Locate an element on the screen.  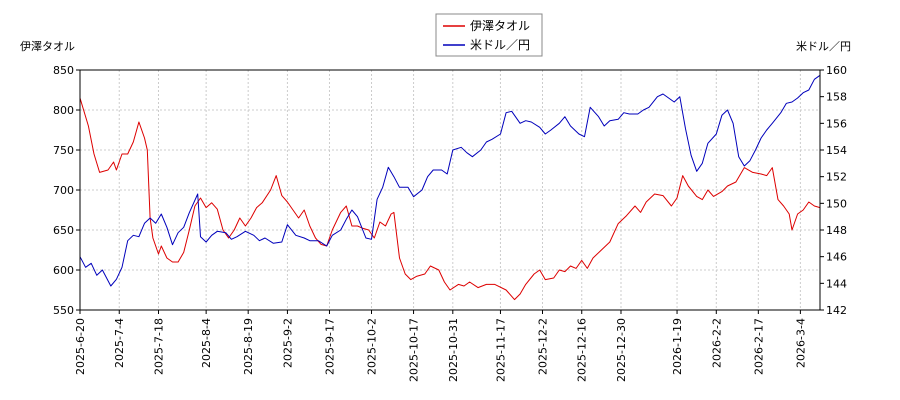
left-tick-label: 800 is located at coordinates (63, 110).